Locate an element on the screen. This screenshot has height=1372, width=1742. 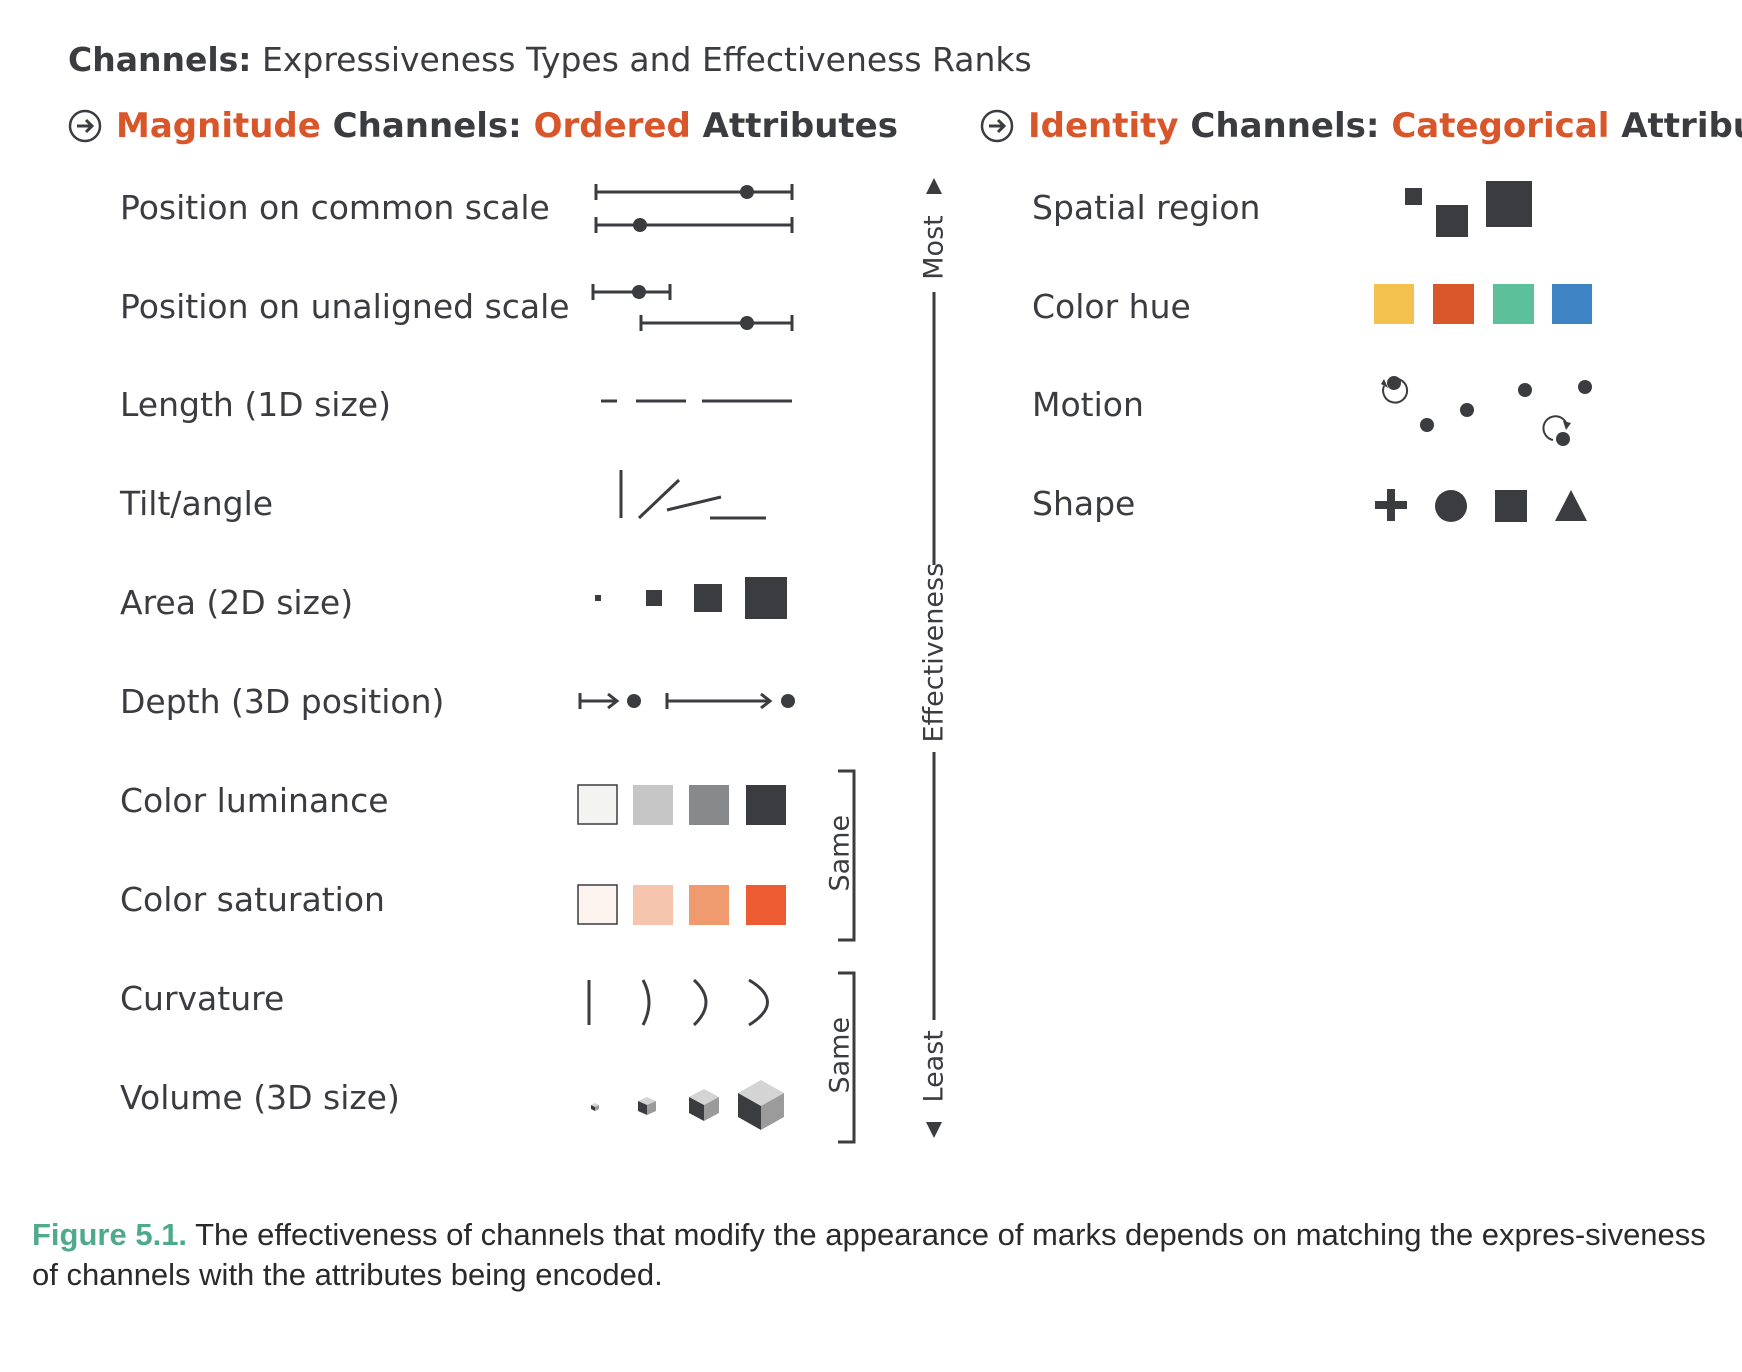
row-length: Length (1D size) is located at coordinates (255, 404).